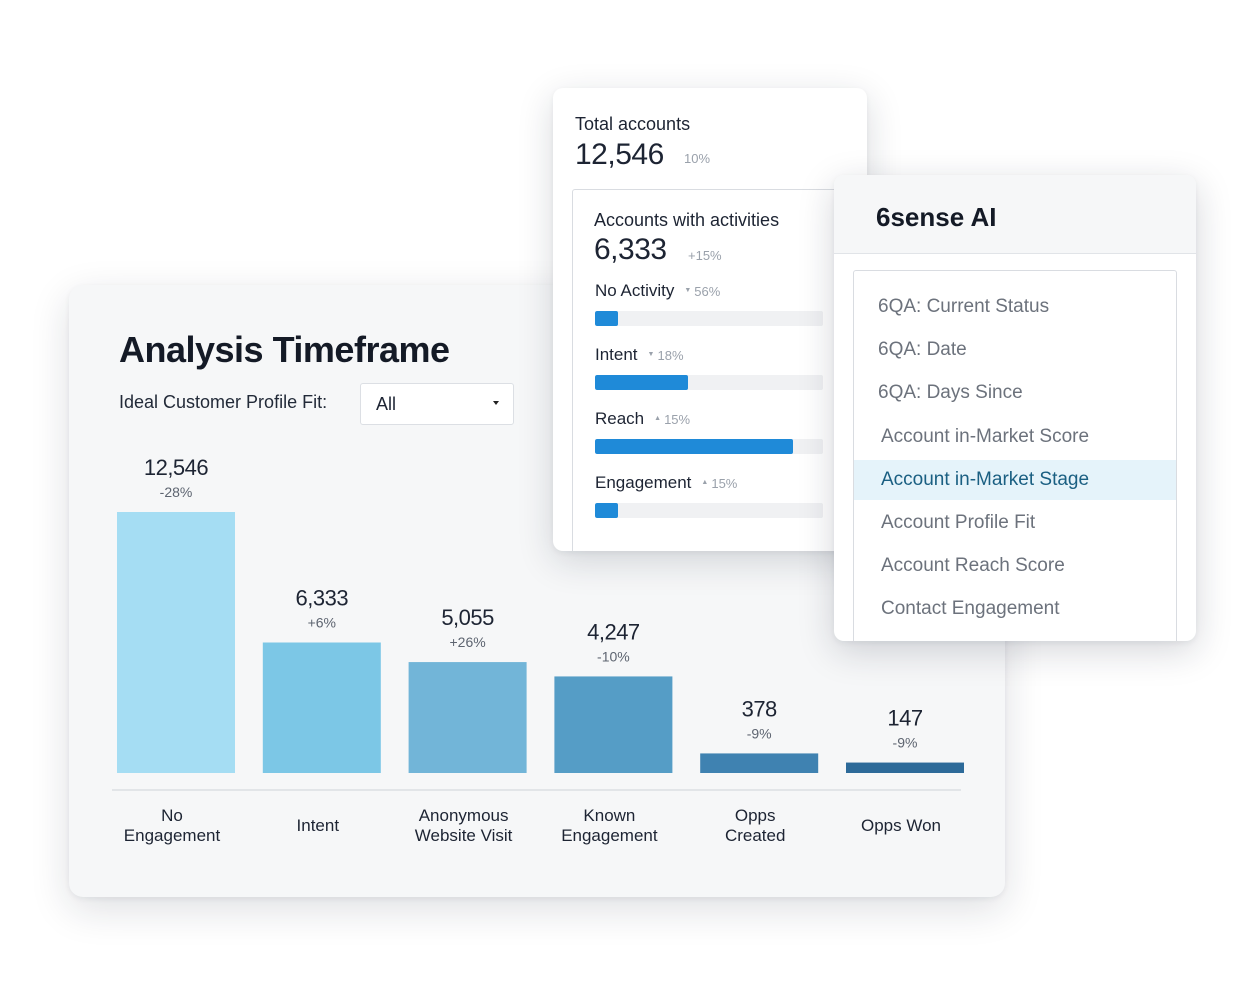 Image resolution: width=1241 pixels, height=1000 pixels. What do you see at coordinates (496, 403) in the screenshot?
I see `caret-down-icon` at bounding box center [496, 403].